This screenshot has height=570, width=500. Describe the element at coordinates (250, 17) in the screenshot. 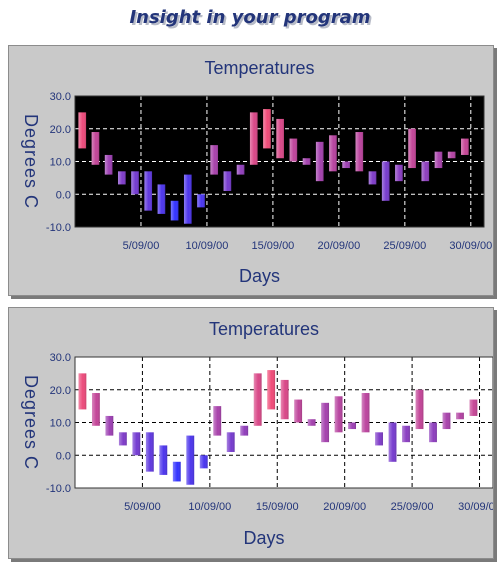

I see `banner-title: Insight in your program` at that location.